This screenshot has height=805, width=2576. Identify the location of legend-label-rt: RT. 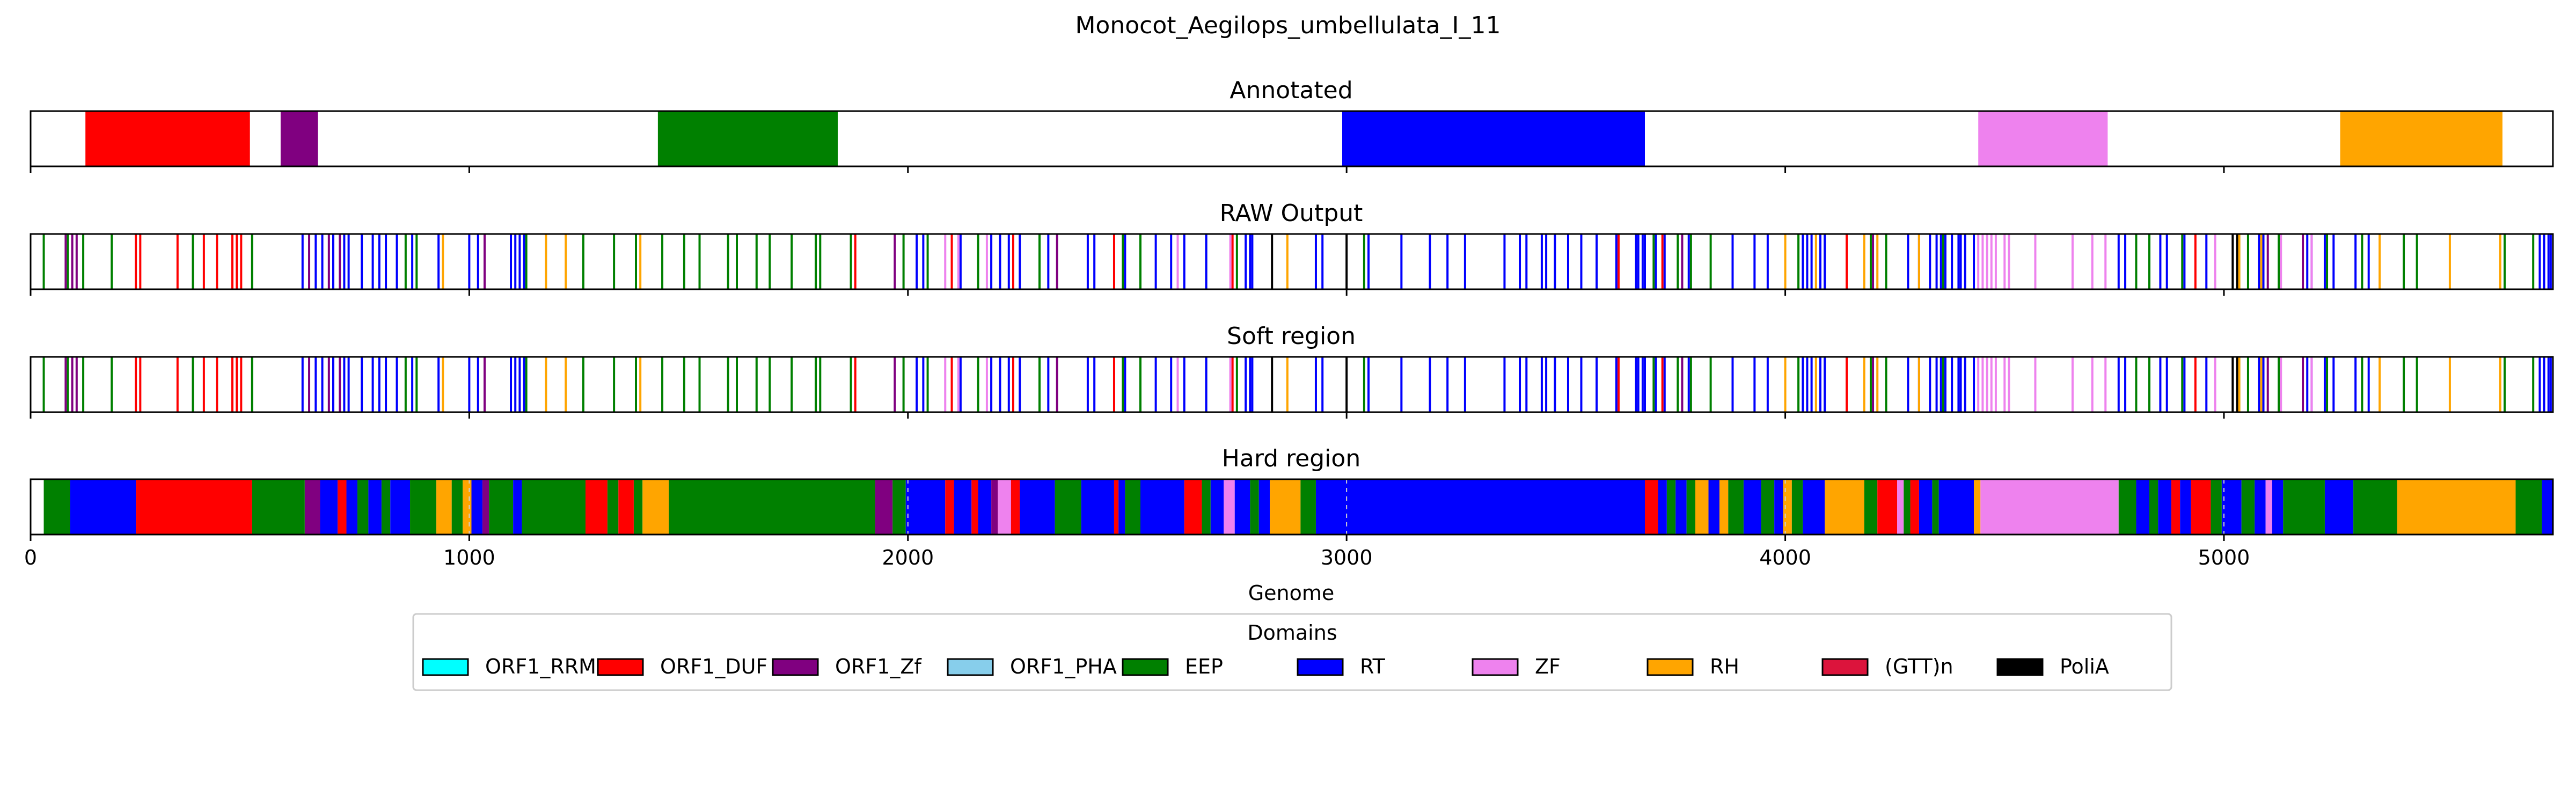
(1373, 666).